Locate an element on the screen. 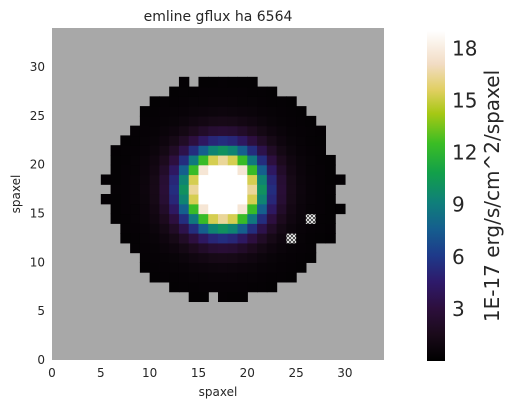  y-tick-label: 20 is located at coordinates (37, 165).